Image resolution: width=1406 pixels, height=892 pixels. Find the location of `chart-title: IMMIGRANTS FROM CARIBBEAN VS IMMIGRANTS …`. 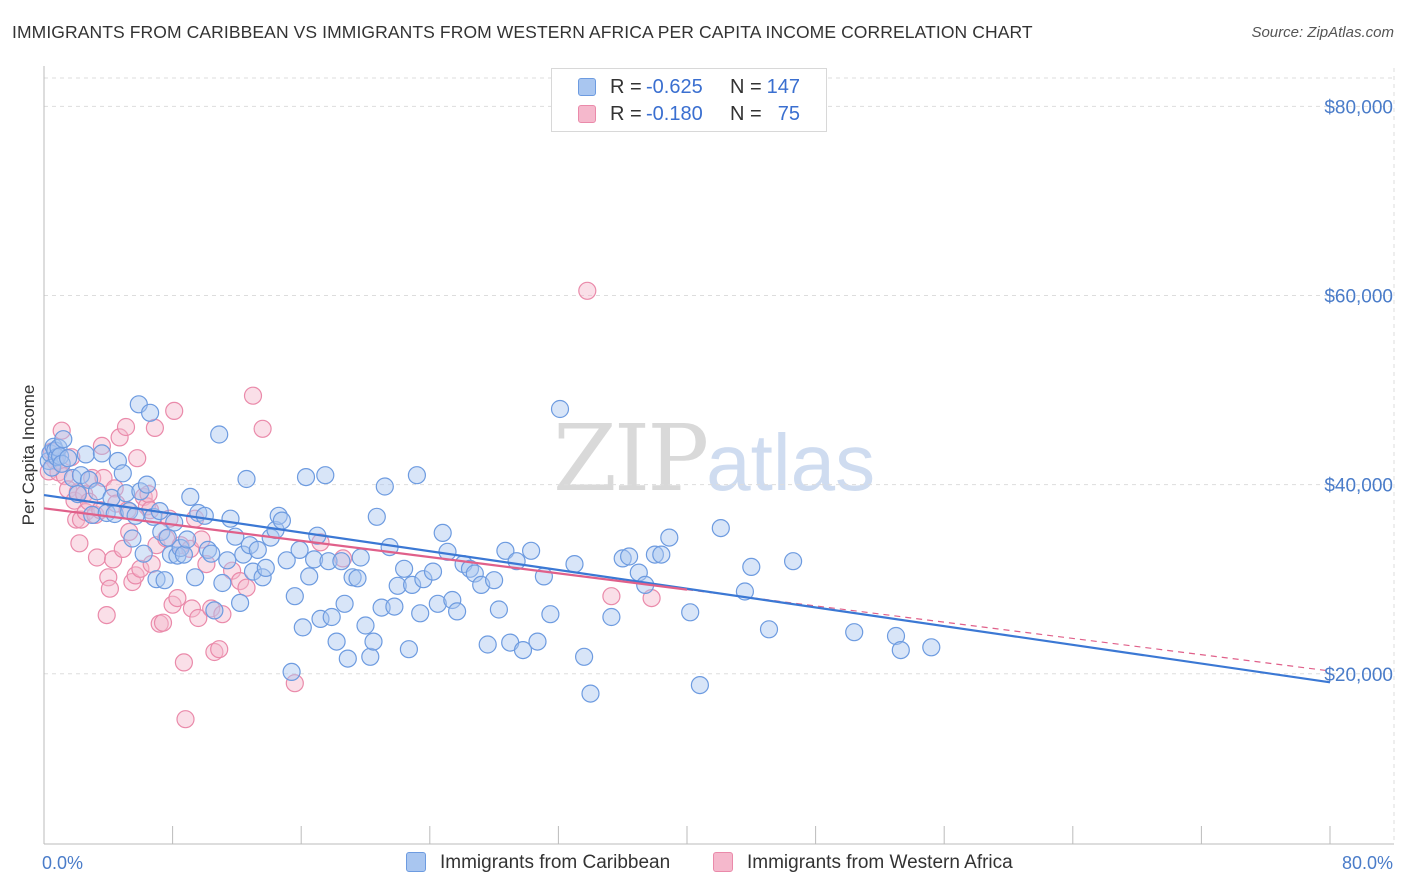

chart-title: IMMIGRANTS FROM CARIBBEAN VS IMMIGRANTS … is located at coordinates (522, 32).